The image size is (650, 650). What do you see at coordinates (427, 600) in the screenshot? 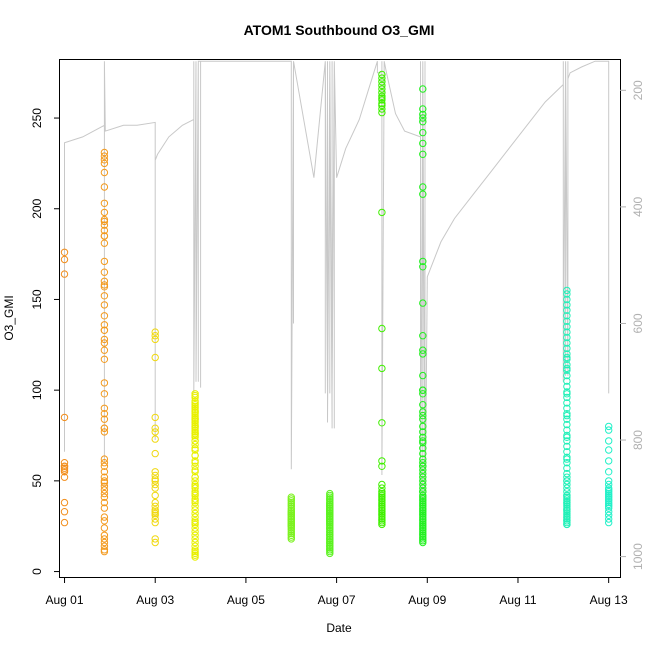
I see `x-tick-label: Aug 09` at bounding box center [427, 600].